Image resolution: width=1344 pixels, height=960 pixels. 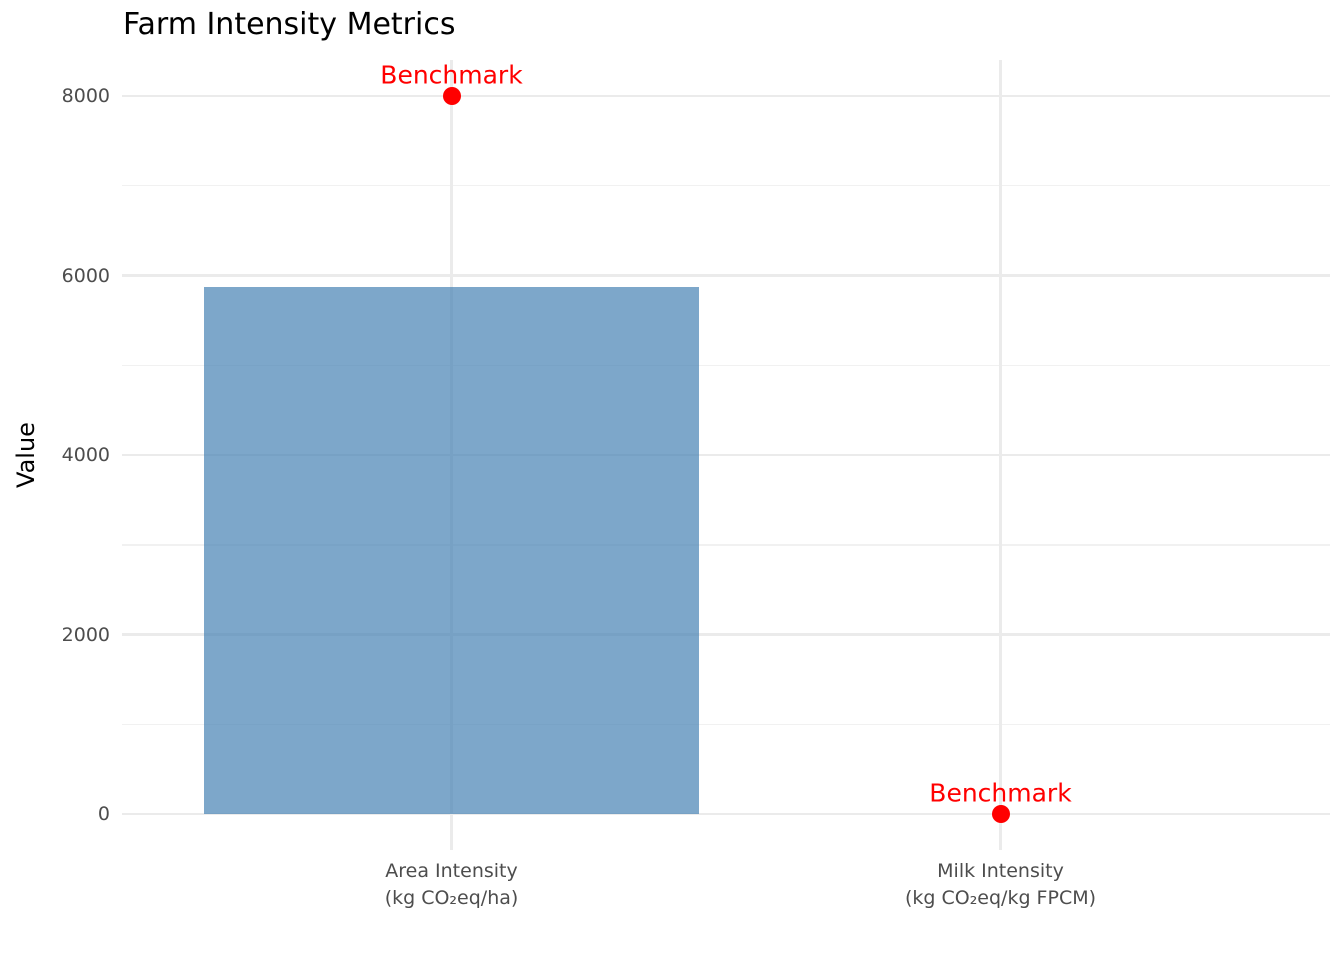 What do you see at coordinates (1000, 898) in the screenshot?
I see `x-tick-label-line: (kg CO₂eq/kg FPCM)` at bounding box center [1000, 898].